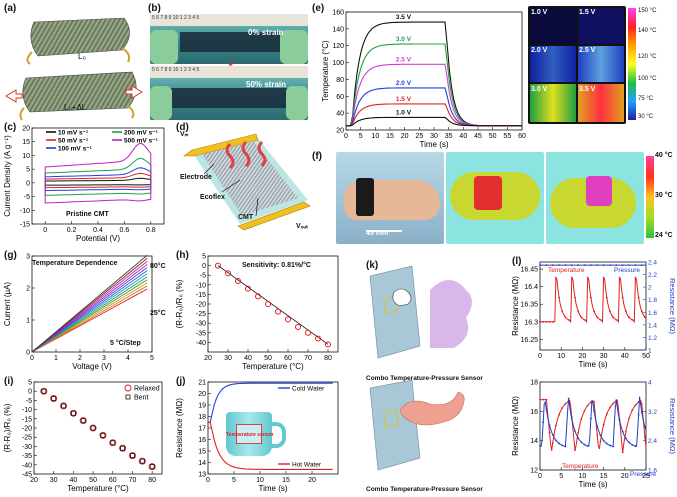 This screenshot has height=497, width=677. What do you see at coordinates (7, 304) in the screenshot?
I see `y-axis-label: Current (µA)` at bounding box center [7, 304].